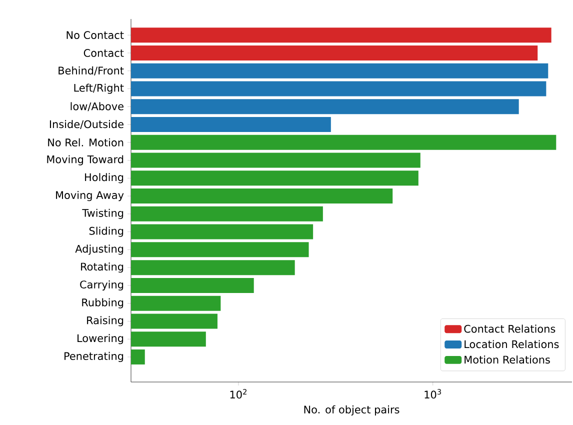  I want to click on y-tick-label: Penetrating, so click(94, 357).